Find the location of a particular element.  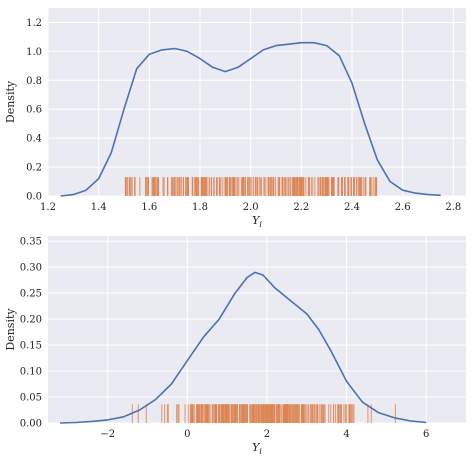

x-tick-label: 2 is located at coordinates (267, 434).